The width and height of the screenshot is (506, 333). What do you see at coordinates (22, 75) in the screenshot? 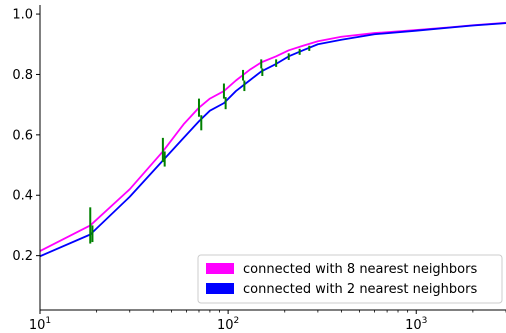
I see `y-tick-label: 0.8` at bounding box center [22, 75].